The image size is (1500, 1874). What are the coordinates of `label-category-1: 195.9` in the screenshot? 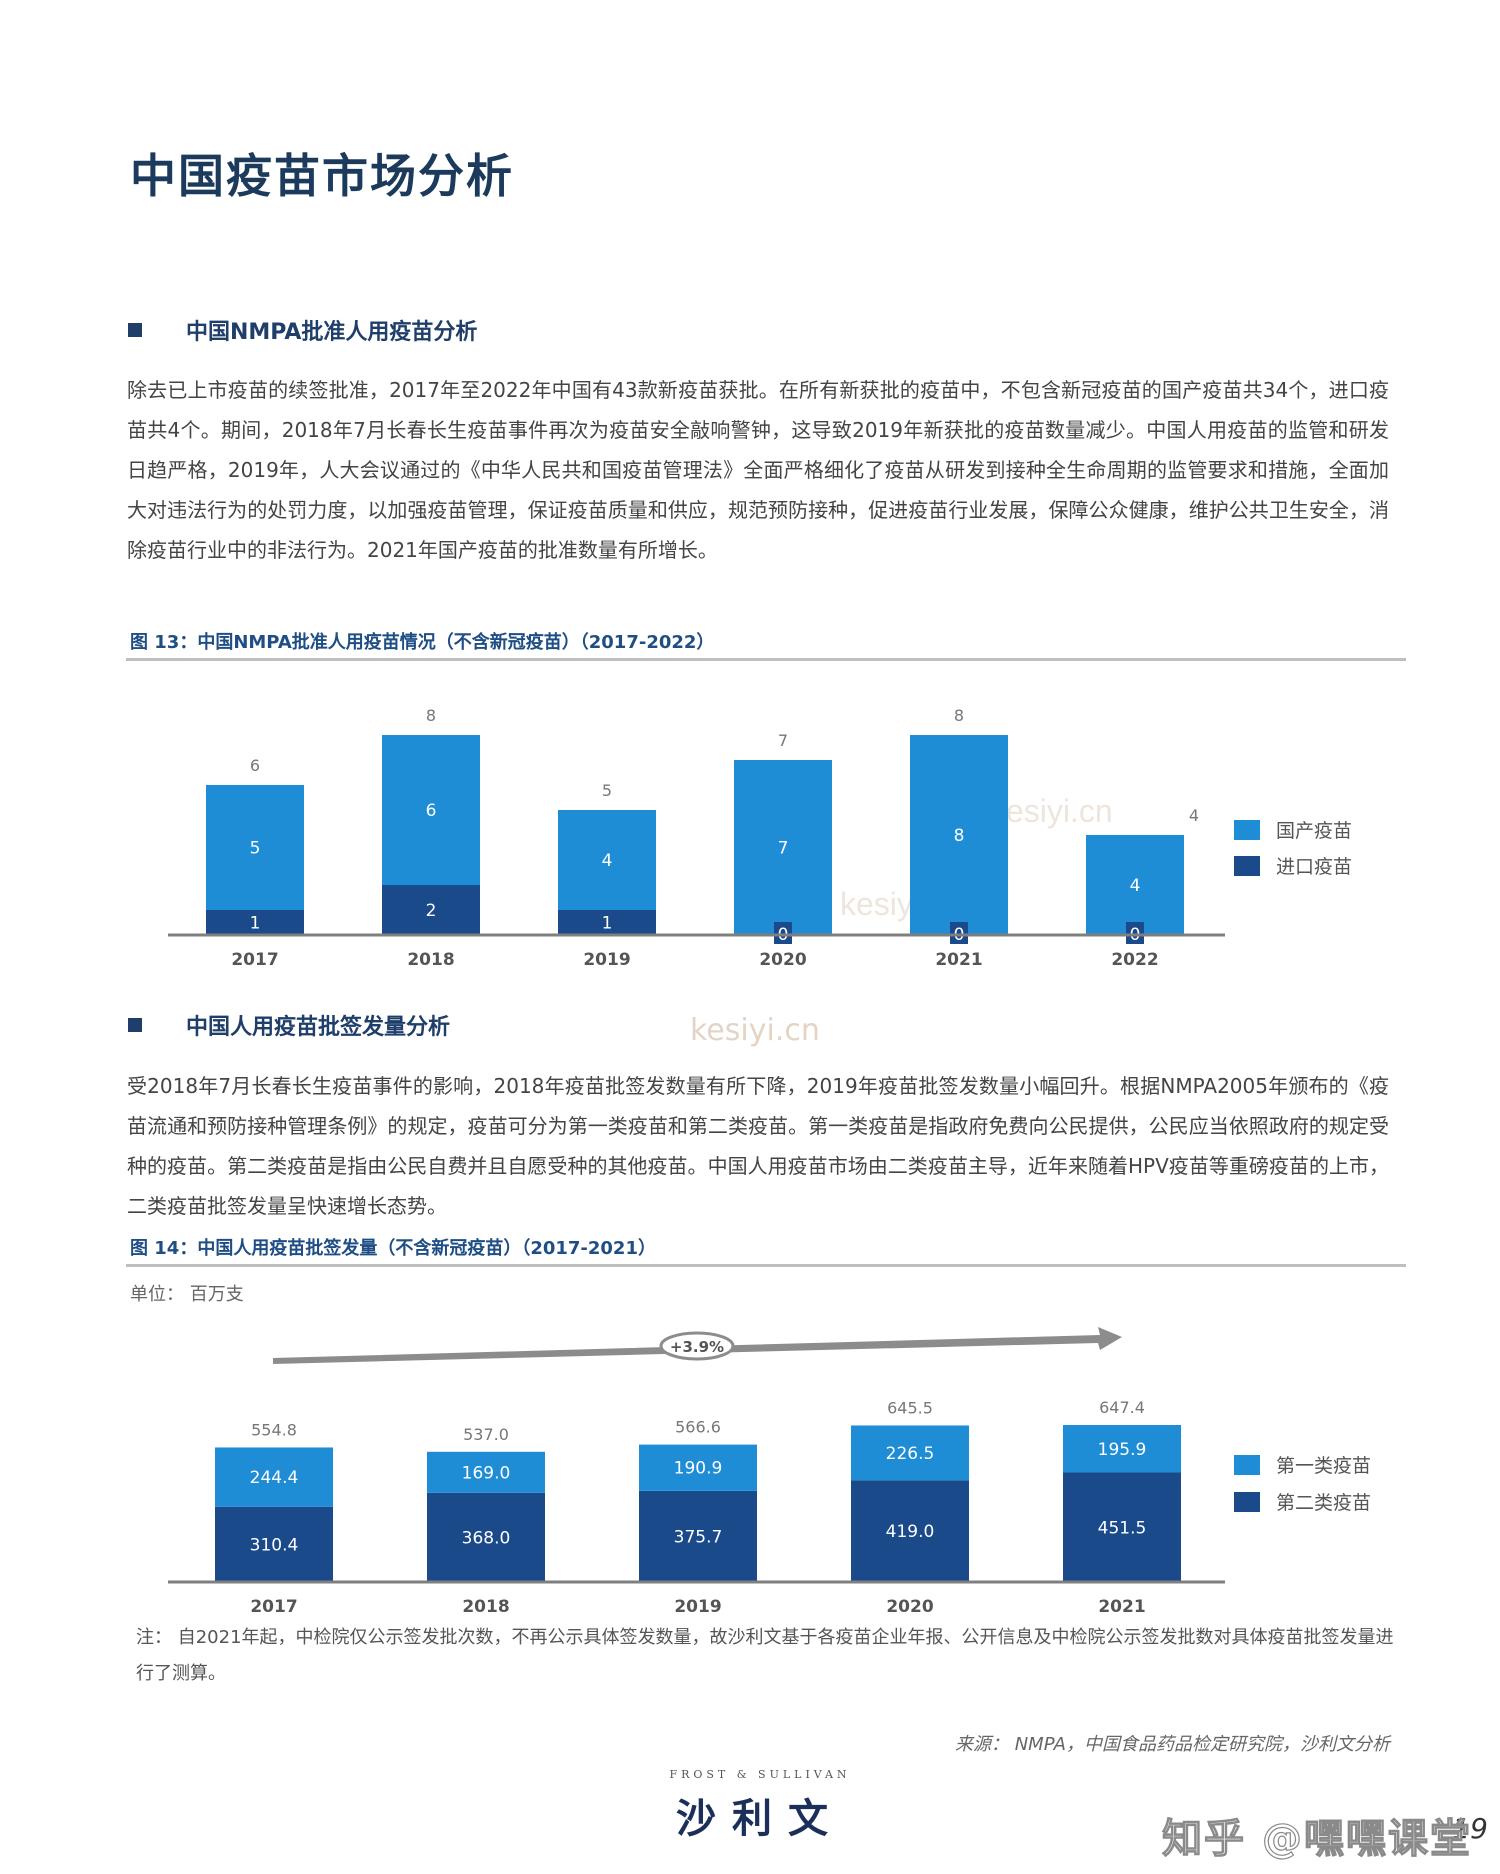 It's located at (1122, 1450).